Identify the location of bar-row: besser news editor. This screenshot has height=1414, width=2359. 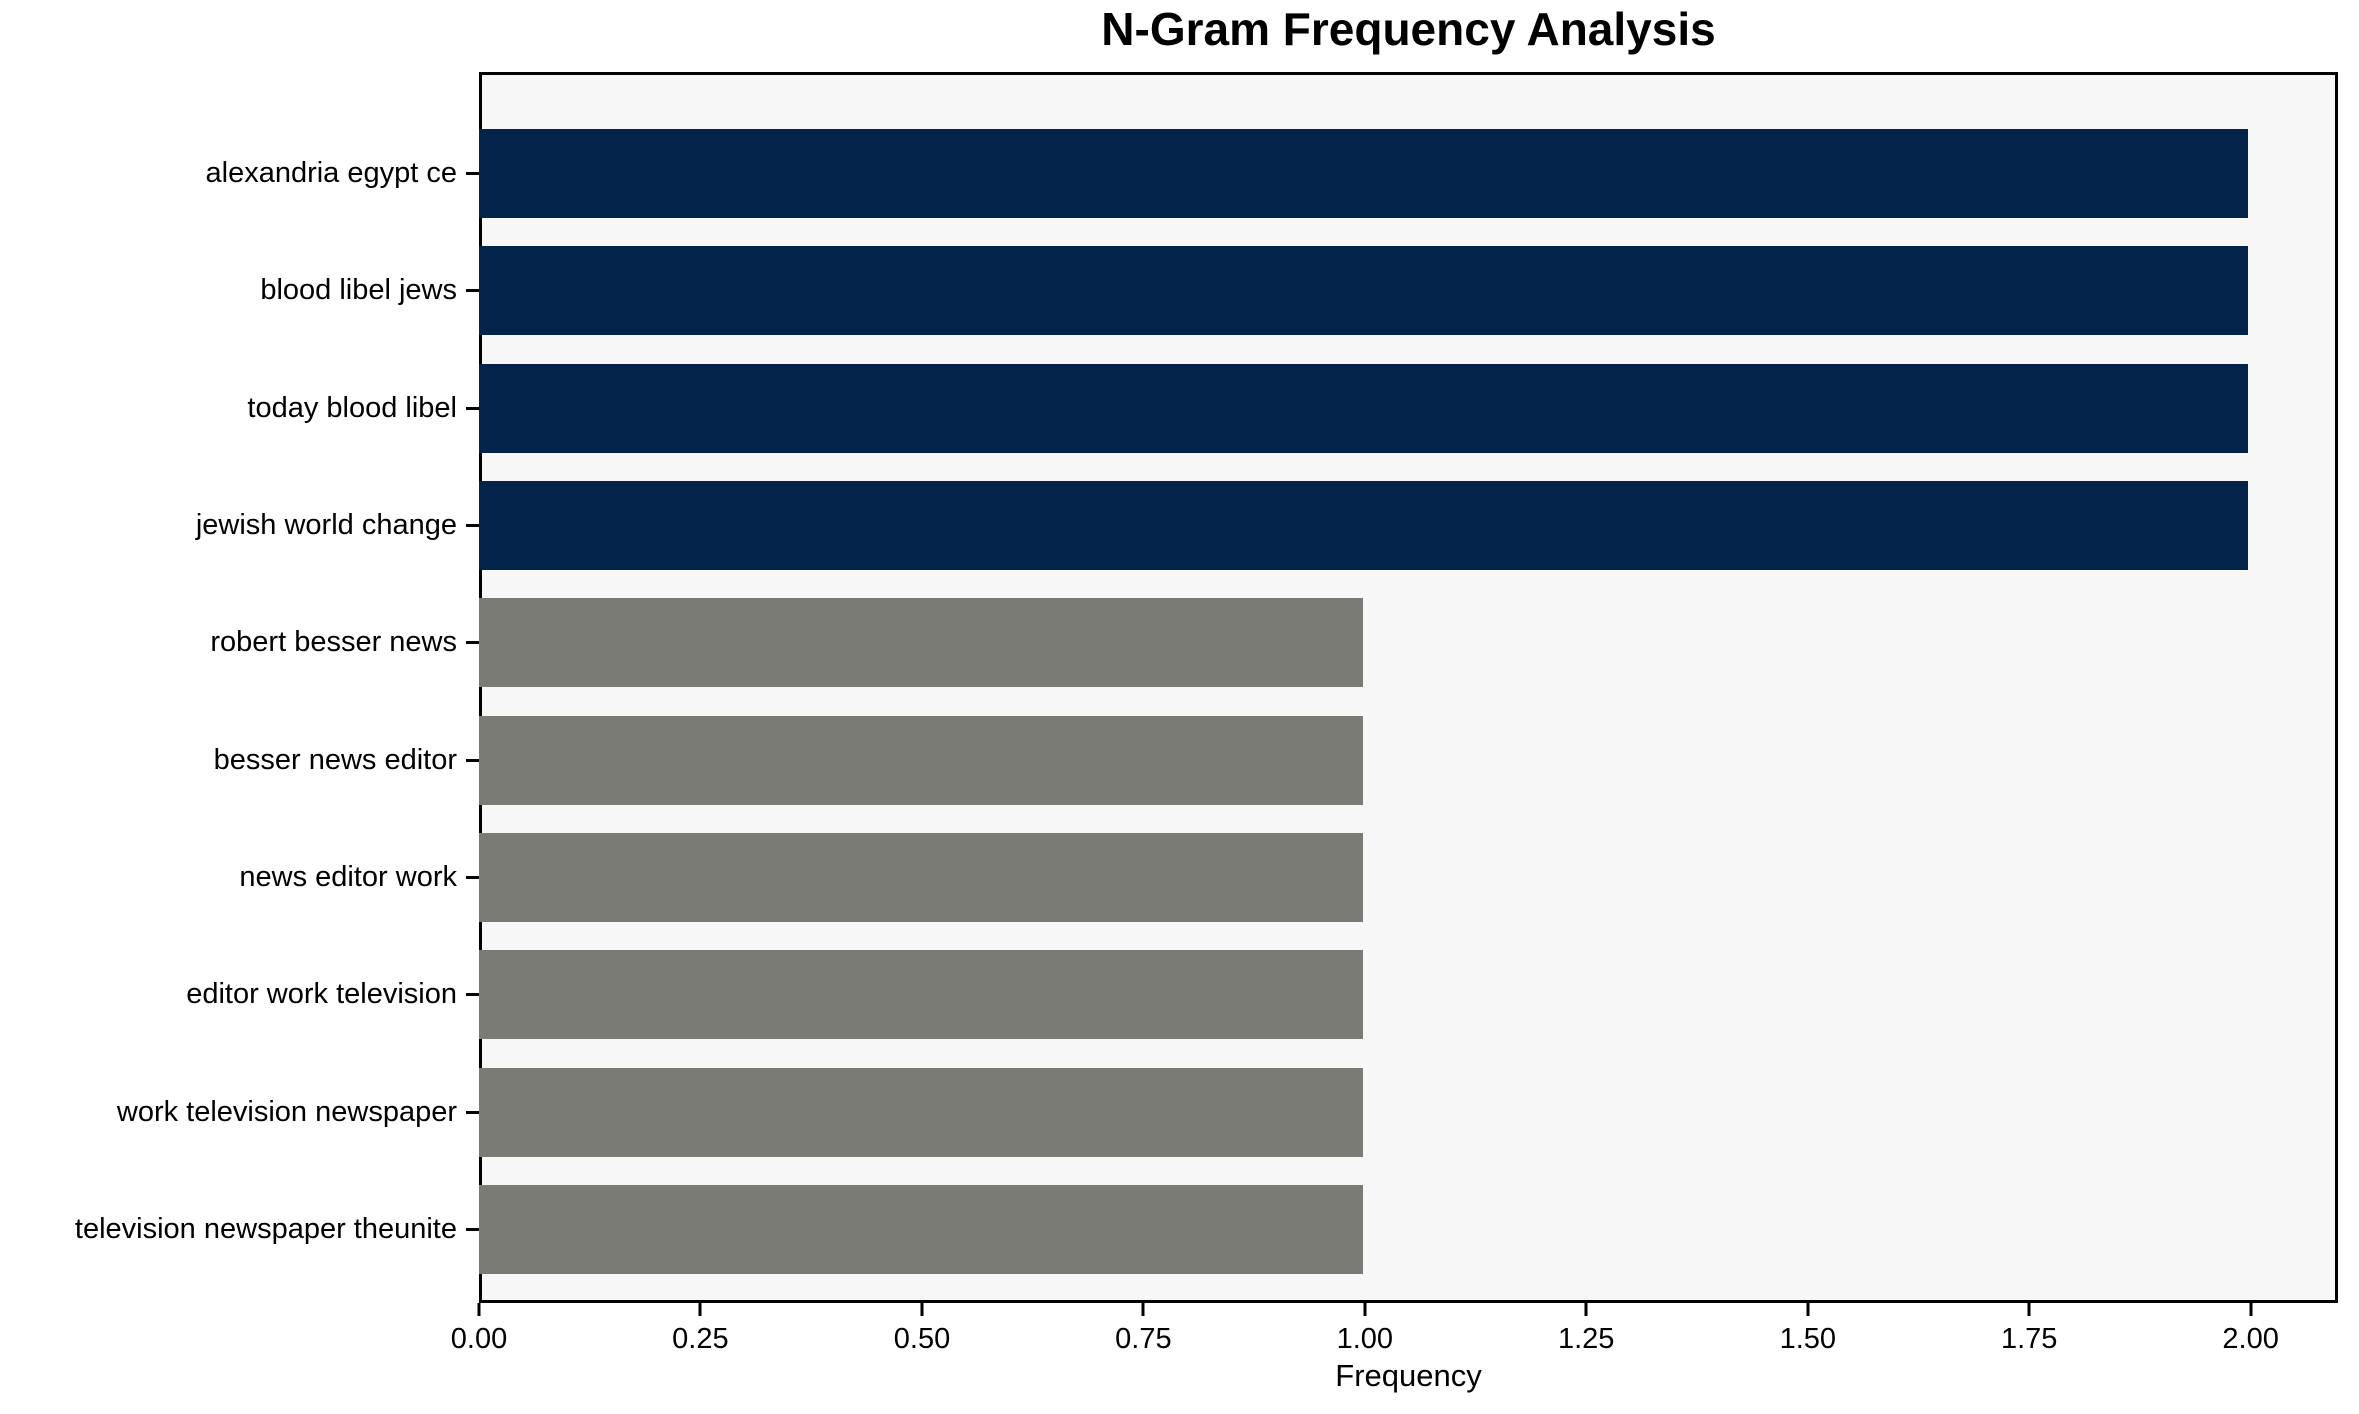
(1169, 759).